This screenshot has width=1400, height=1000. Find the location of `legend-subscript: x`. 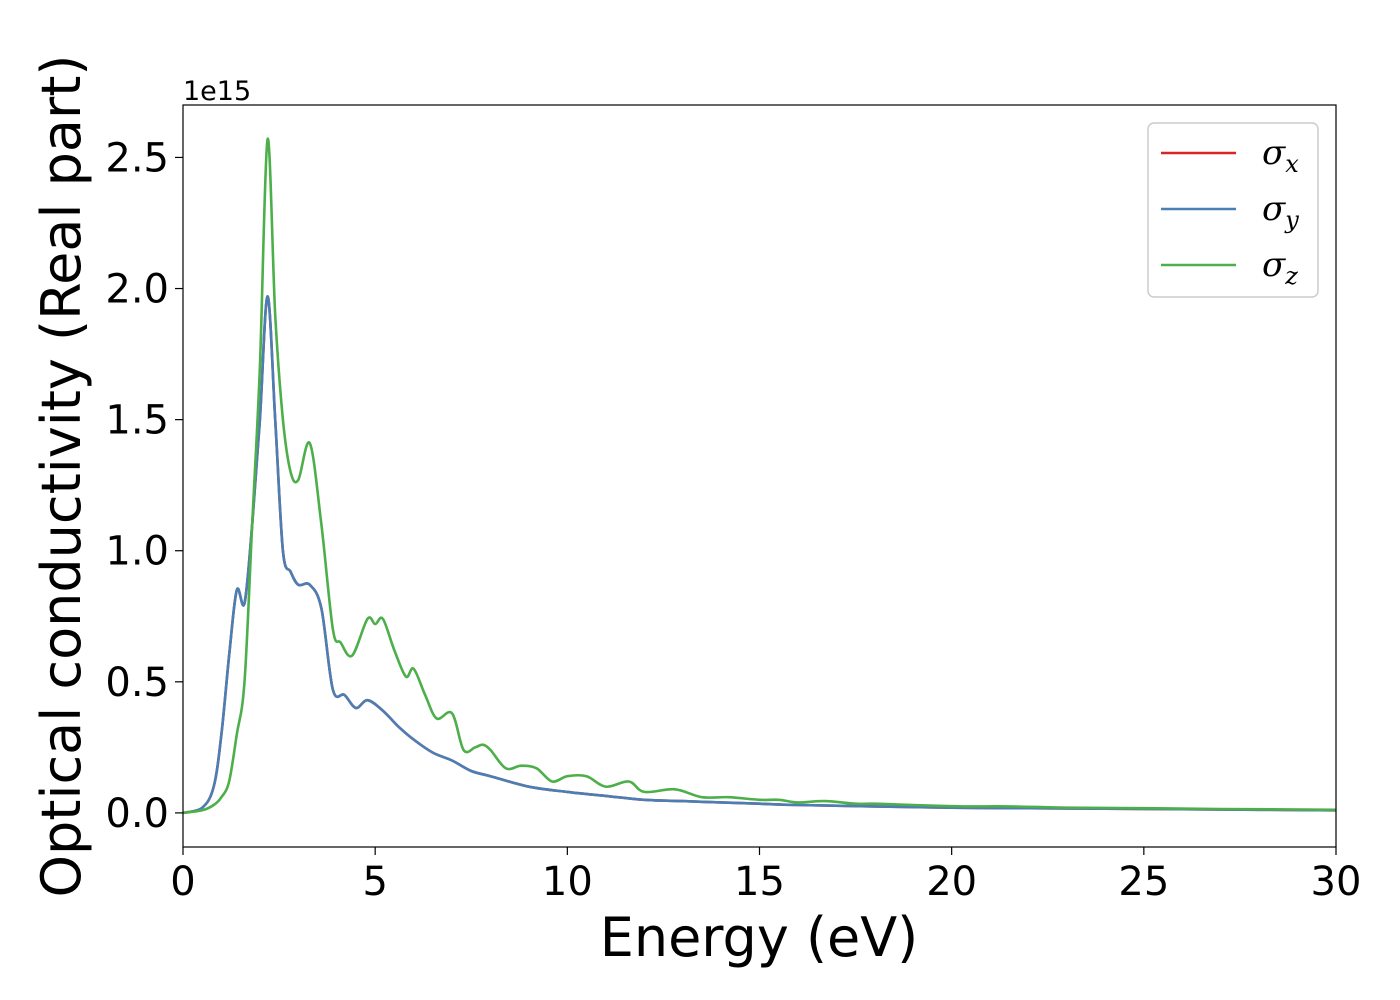

legend-subscript: x is located at coordinates (1292, 164).